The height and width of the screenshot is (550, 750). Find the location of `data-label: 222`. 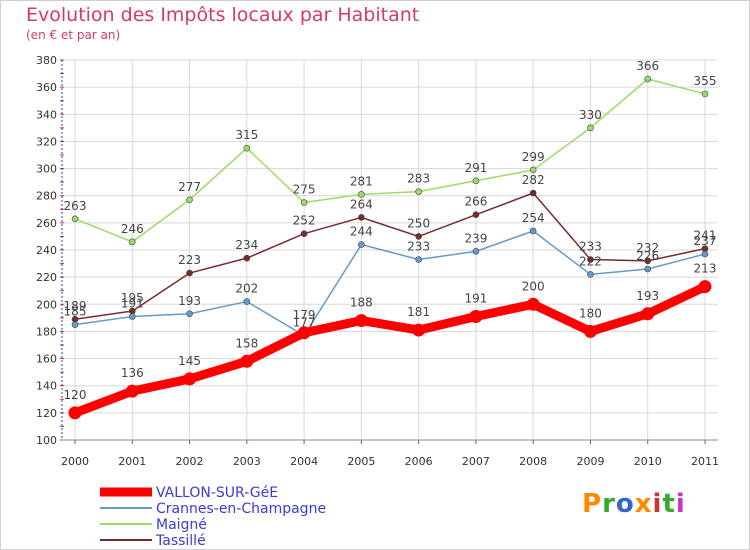

data-label: 222 is located at coordinates (590, 261).